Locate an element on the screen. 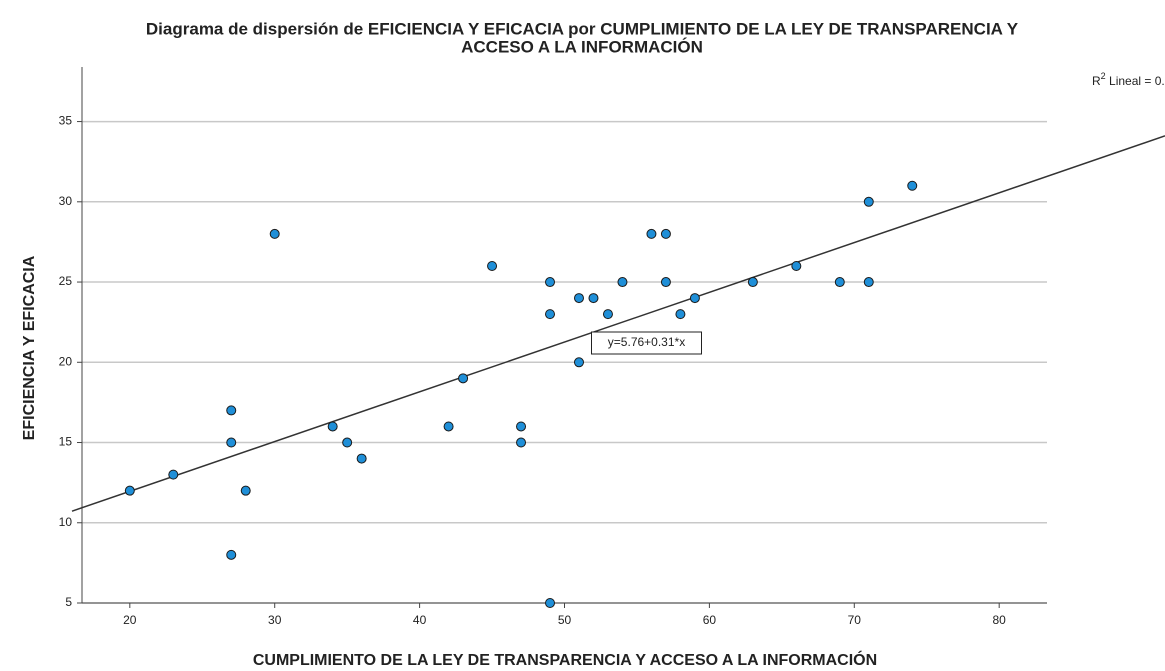 The width and height of the screenshot is (1165, 671). y-tick-label: 20 is located at coordinates (66, 361).